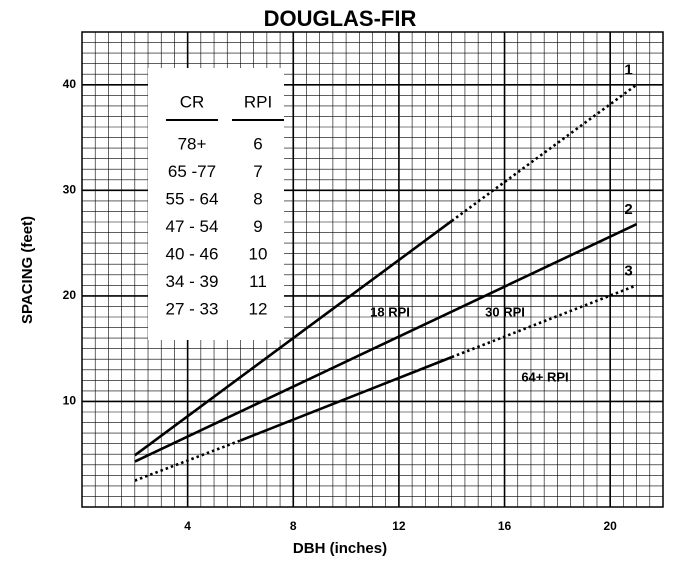 This screenshot has width=681, height=563. What do you see at coordinates (340, 548) in the screenshot?
I see `x-axis-label: DBH (inches)` at bounding box center [340, 548].